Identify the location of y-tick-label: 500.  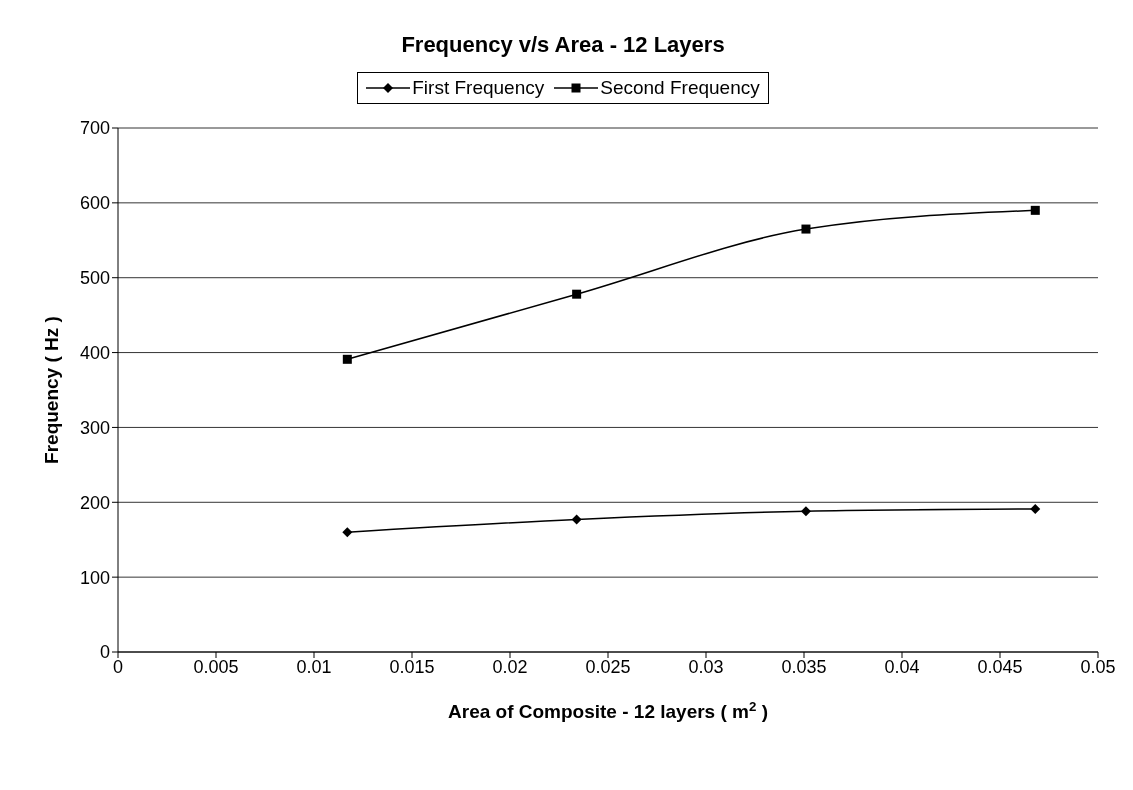
(94, 278).